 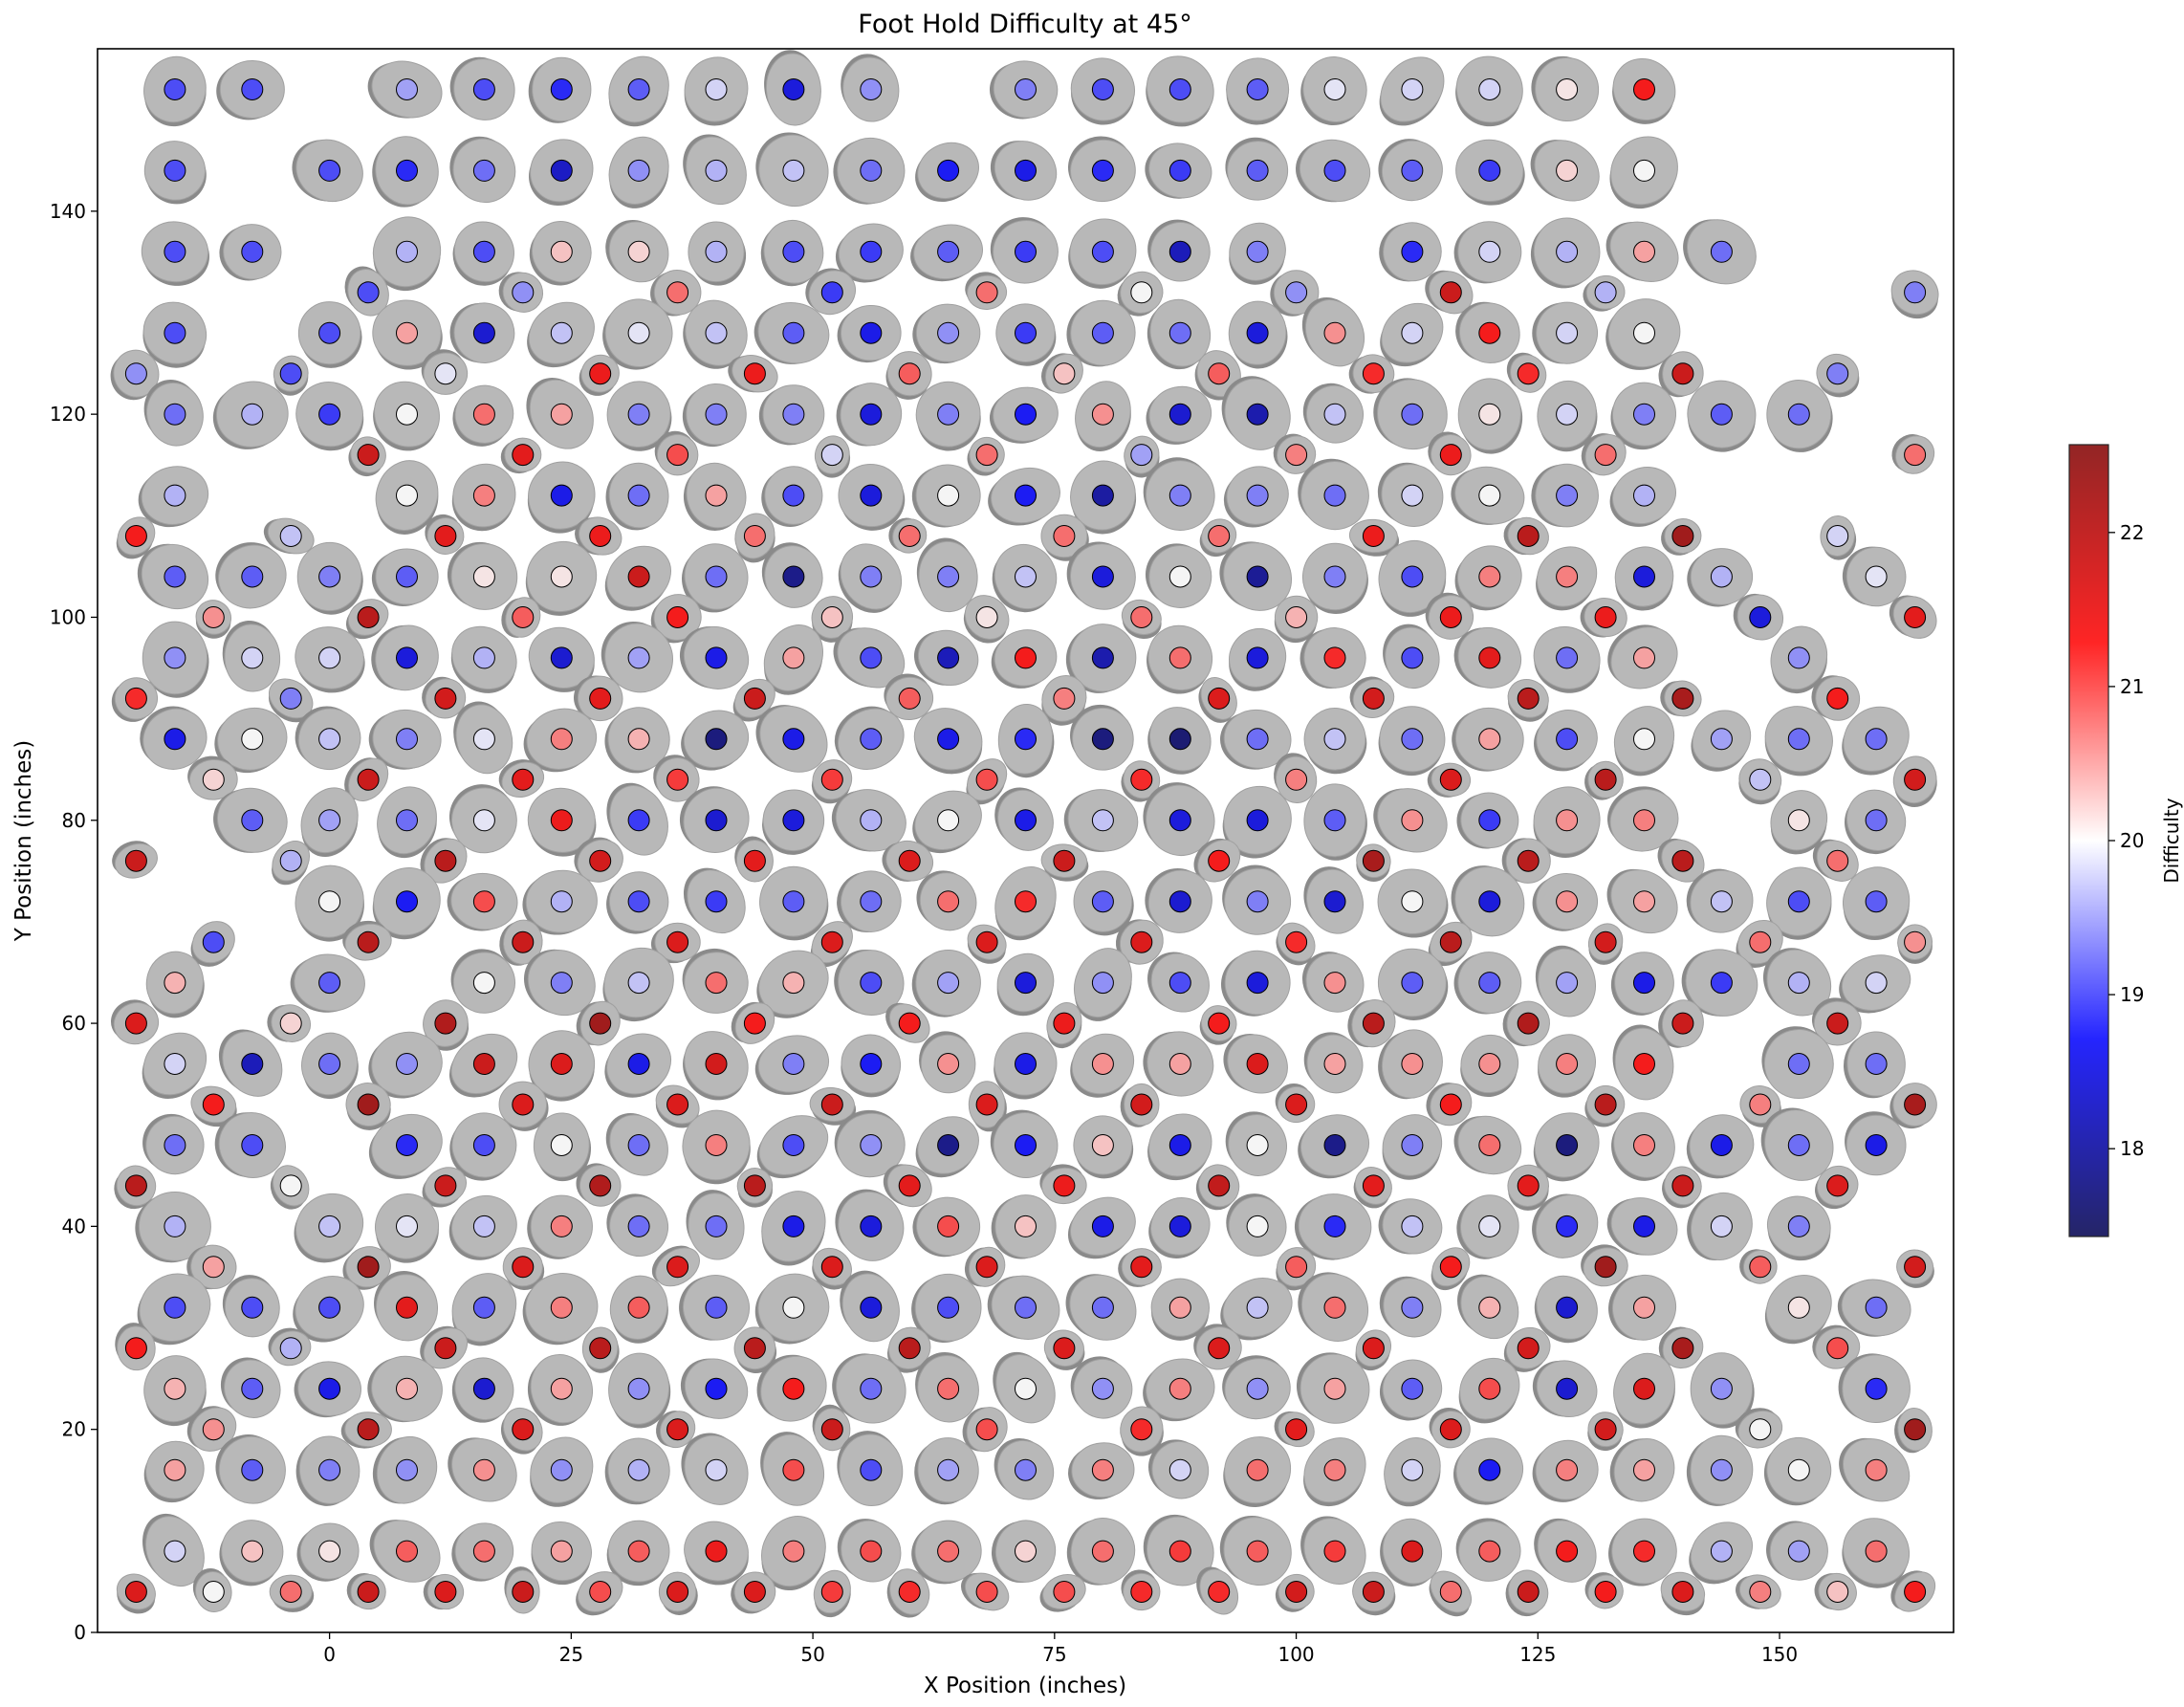 What do you see at coordinates (2088, 840) in the screenshot?
I see `colorbar` at bounding box center [2088, 840].